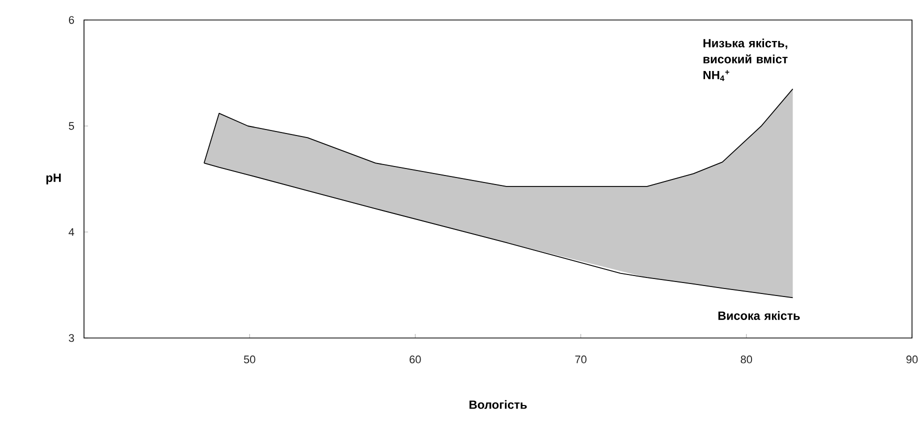 The image size is (922, 429). I want to click on x-axis-title: Вологість, so click(498, 404).